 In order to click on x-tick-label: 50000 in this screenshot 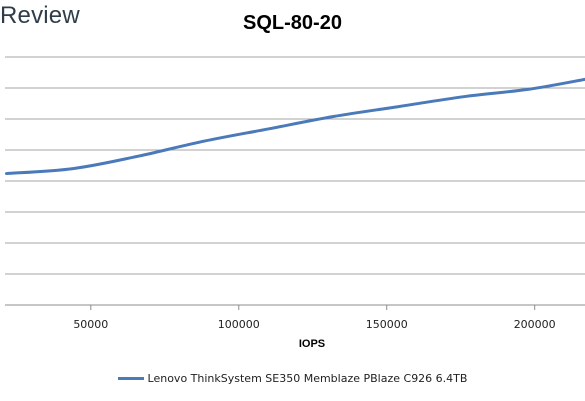, I will do `click(90, 324)`.